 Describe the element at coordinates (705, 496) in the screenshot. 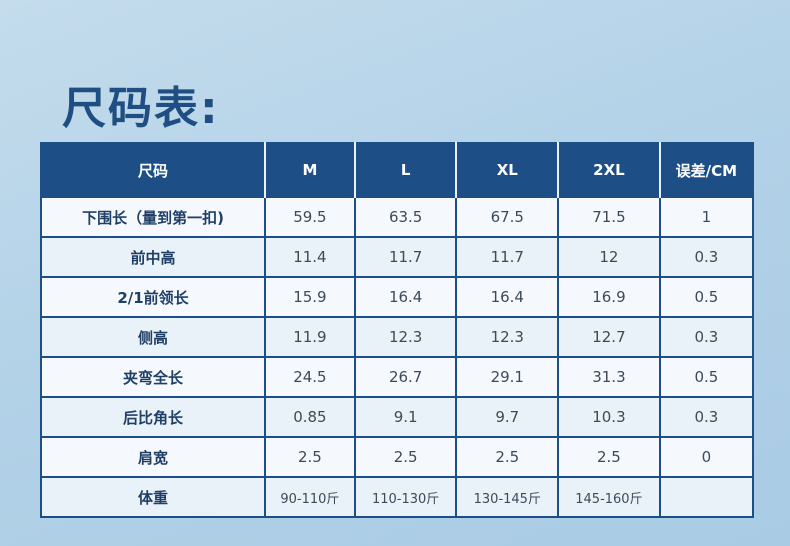

I see `table-cell` at that location.